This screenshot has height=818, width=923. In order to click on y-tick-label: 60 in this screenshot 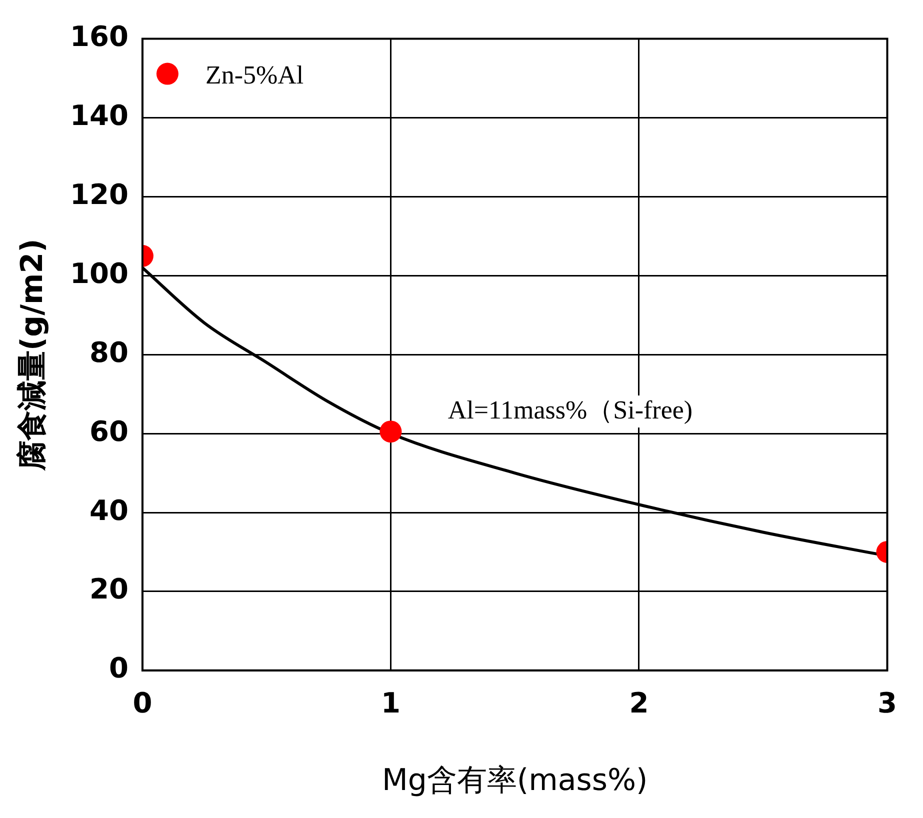, I will do `click(108, 431)`.